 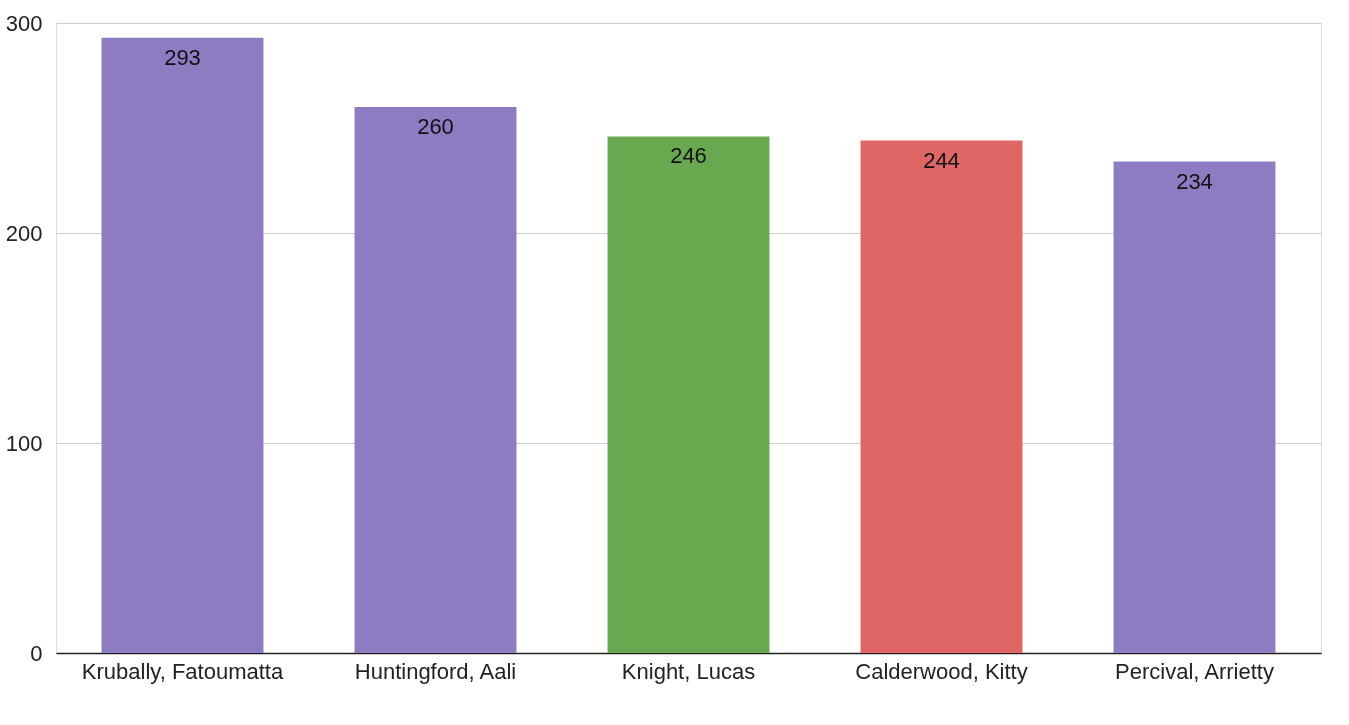 What do you see at coordinates (688, 156) in the screenshot?
I see `data-label: 246` at bounding box center [688, 156].